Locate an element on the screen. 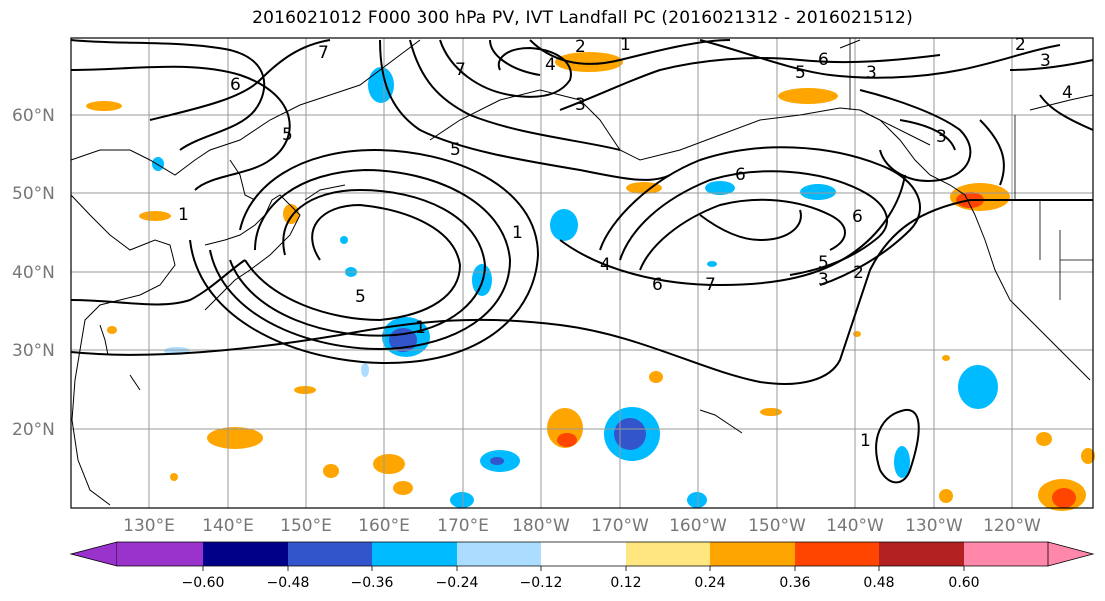 The width and height of the screenshot is (1105, 601). latitude-labels: 60°N 50°N 40°N 30°N 20°N is located at coordinates (33, 273).